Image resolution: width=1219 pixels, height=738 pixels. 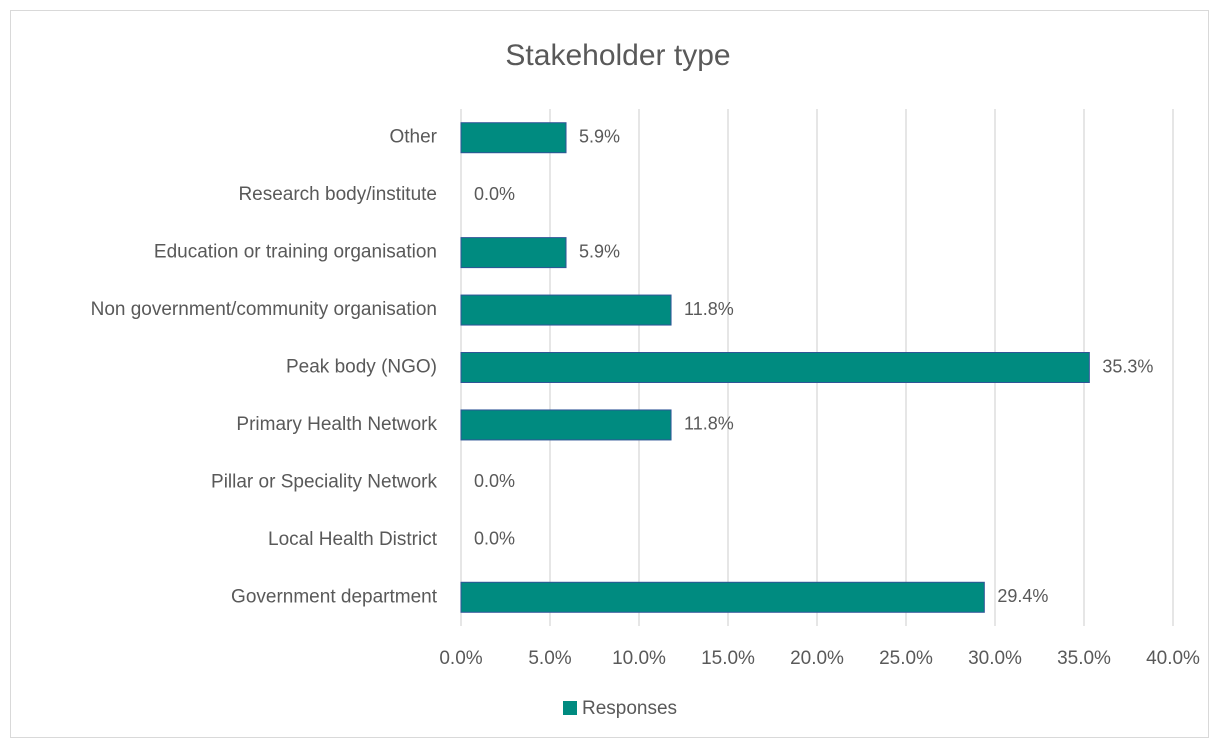 I want to click on x-tick-label: 0.0%, so click(x=460, y=658).